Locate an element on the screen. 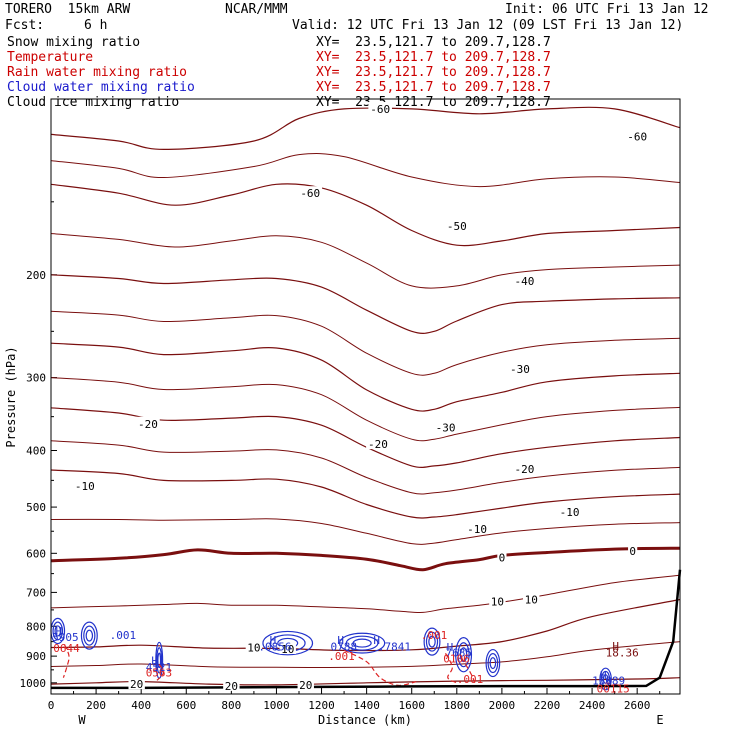 This screenshot has height=740, width=740. extremum-label: .001 is located at coordinates (341, 656).